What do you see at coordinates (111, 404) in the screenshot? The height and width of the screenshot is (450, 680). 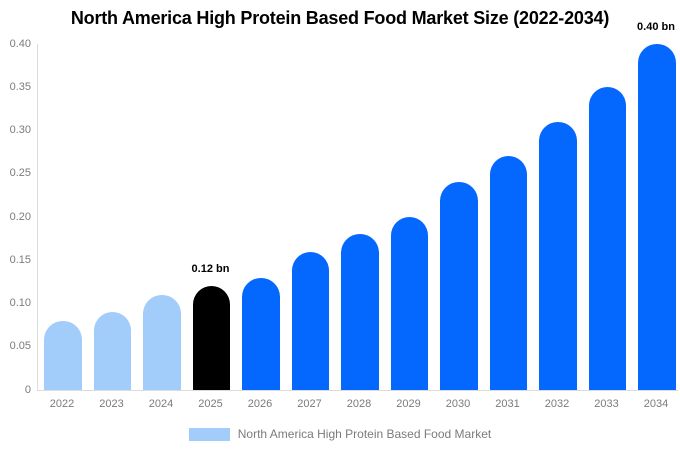 I see `x-tick-label-2023: 2023` at bounding box center [111, 404].